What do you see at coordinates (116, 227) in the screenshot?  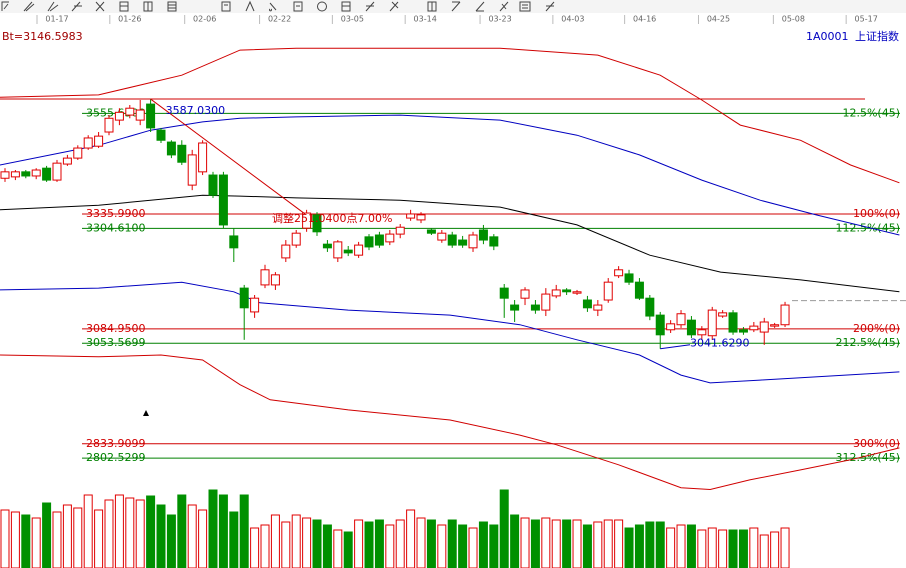 I see `level-label: 3304.6100` at bounding box center [116, 227].